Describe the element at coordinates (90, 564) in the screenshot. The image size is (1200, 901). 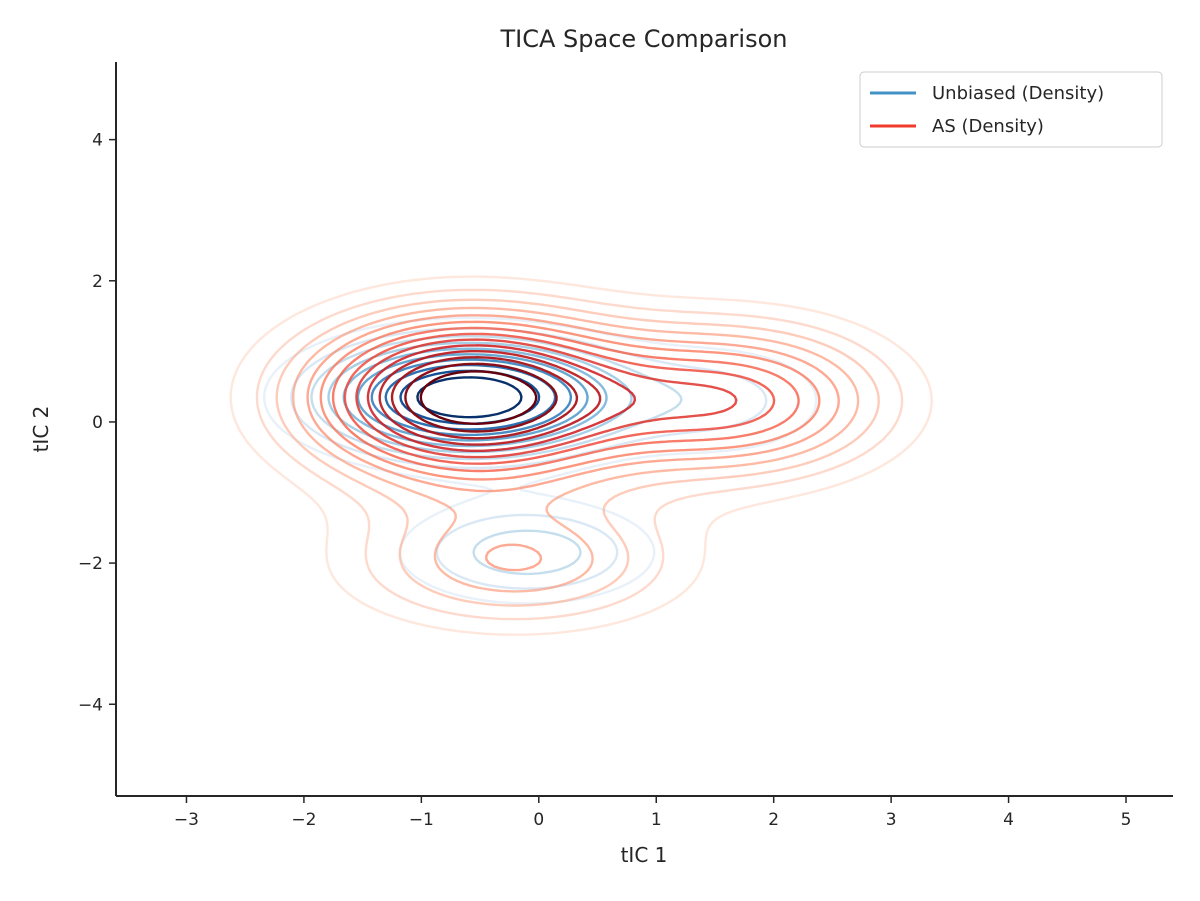
I see `y-tick-label: −2` at that location.